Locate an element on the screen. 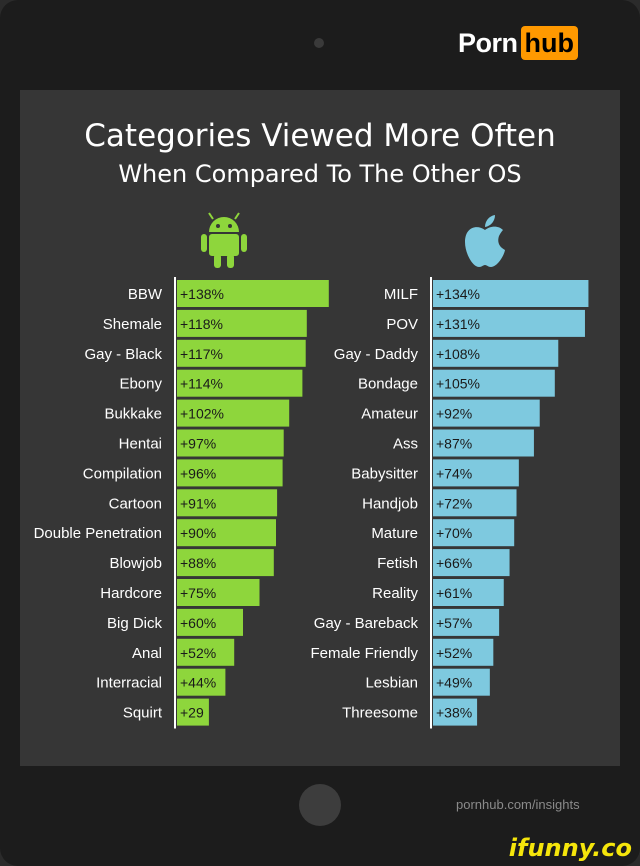 The image size is (640, 866). apple-category-label: Babysitter is located at coordinates (384, 473).